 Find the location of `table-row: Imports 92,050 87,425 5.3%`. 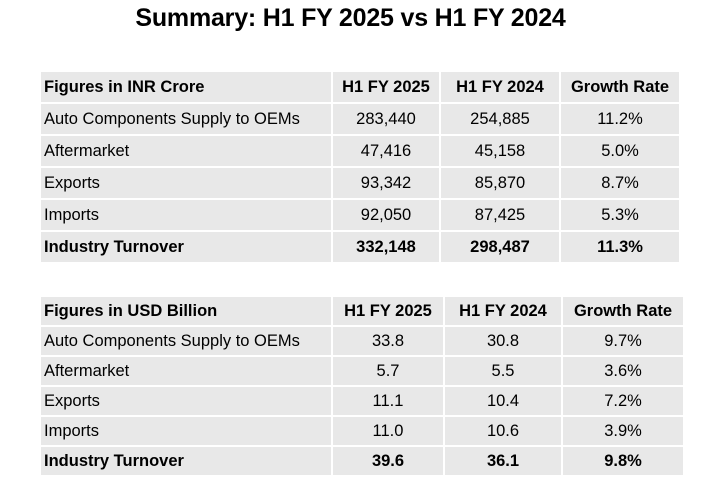

table-row: Imports 92,050 87,425 5.3% is located at coordinates (360, 215).